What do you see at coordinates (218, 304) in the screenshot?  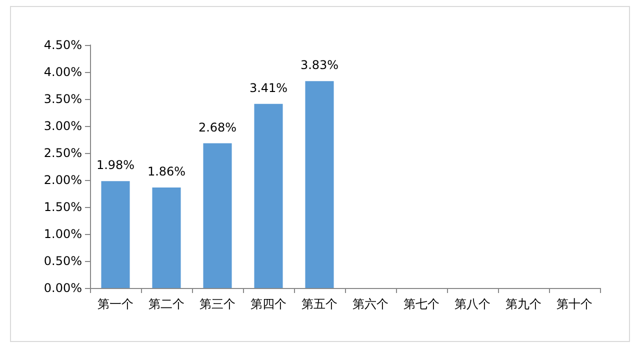 I see `x-tick-label: 第三个` at bounding box center [218, 304].